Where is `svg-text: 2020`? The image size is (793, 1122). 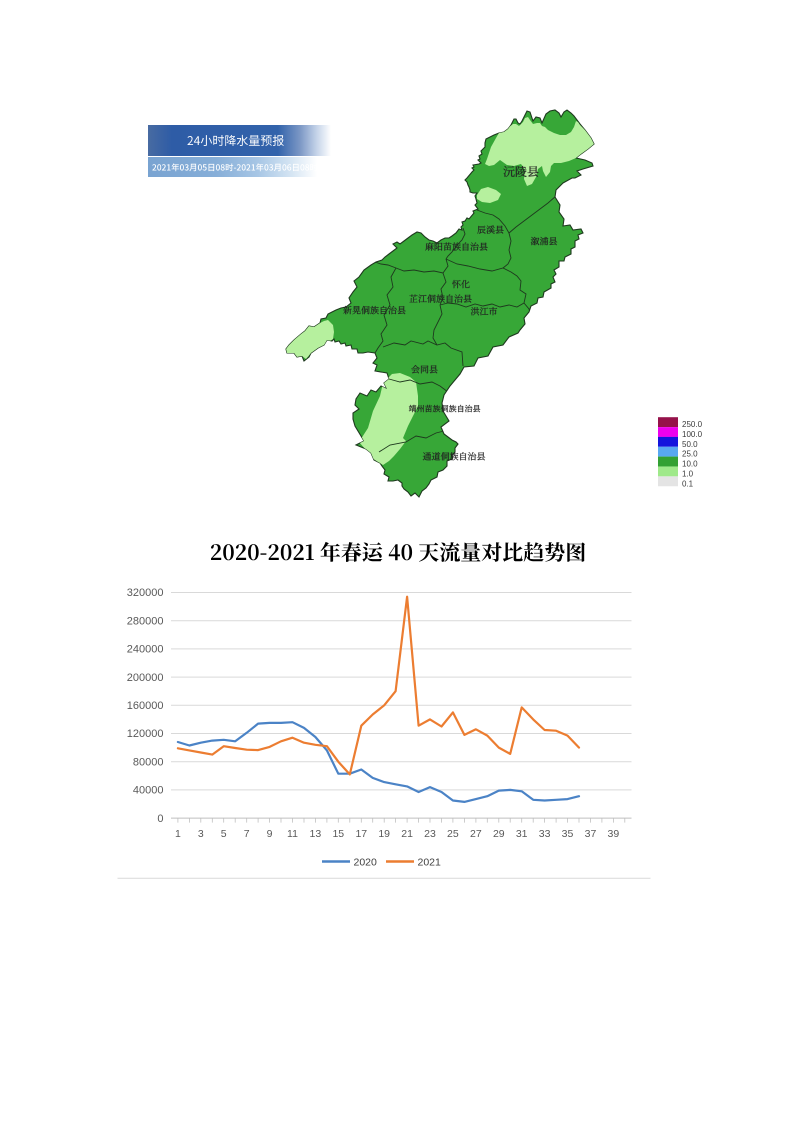
svg-text: 2020 is located at coordinates (366, 863).